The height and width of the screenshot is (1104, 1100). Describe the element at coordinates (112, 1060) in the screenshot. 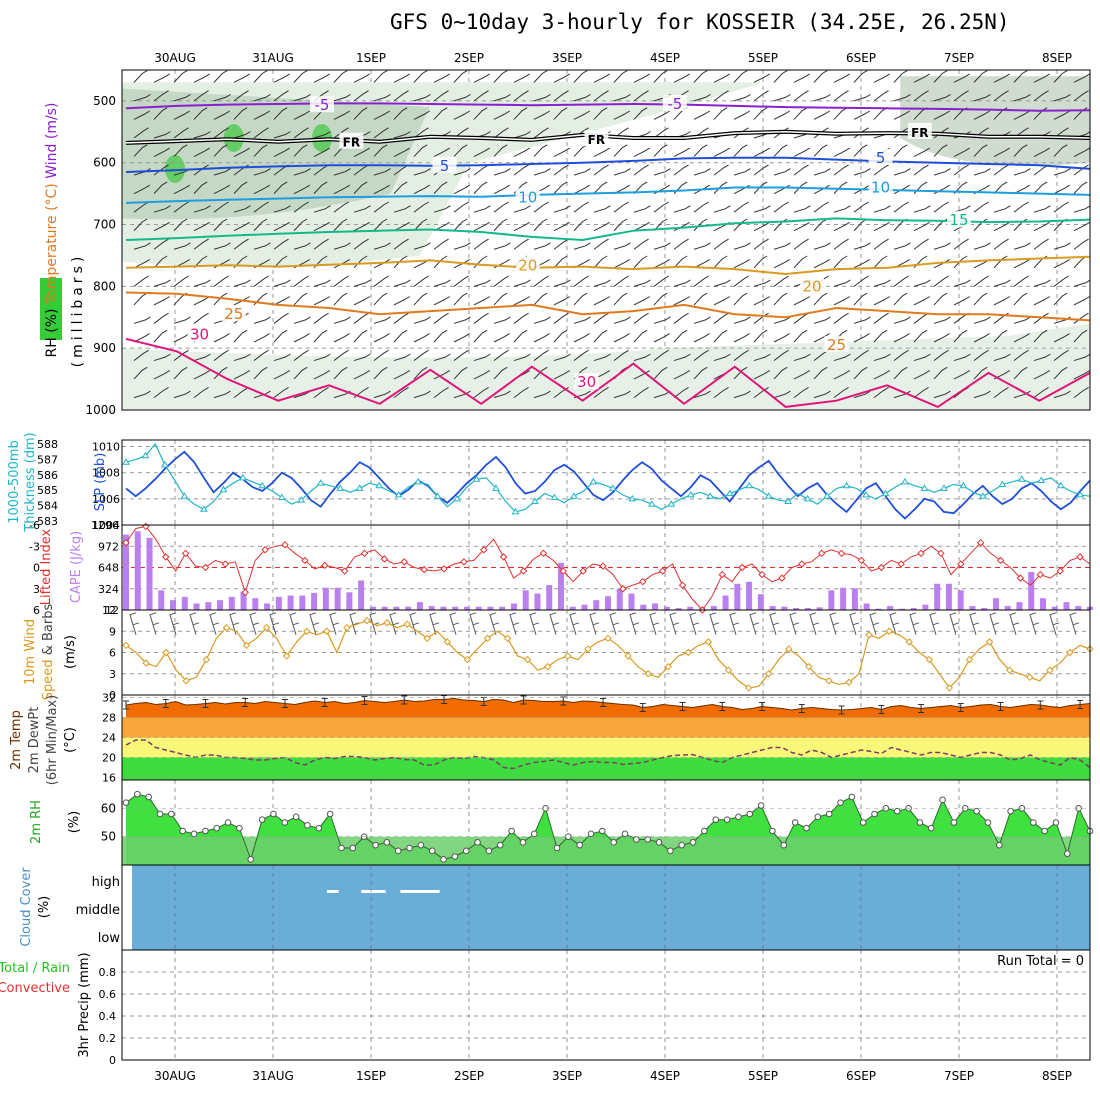

I see `precip-tick: 0` at that location.